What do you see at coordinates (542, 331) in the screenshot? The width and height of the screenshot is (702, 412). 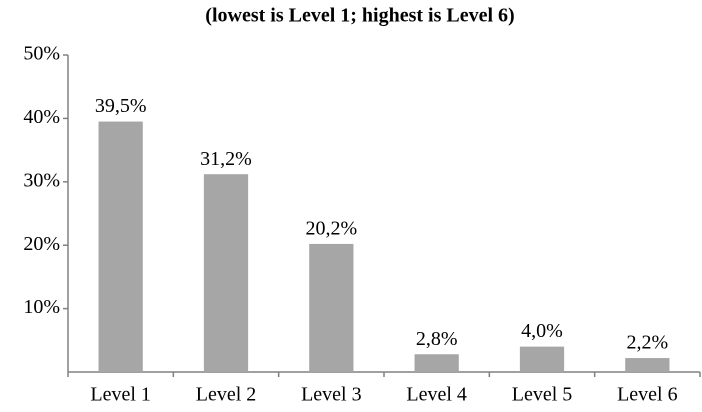 I see `value-label: 4,0%` at bounding box center [542, 331].